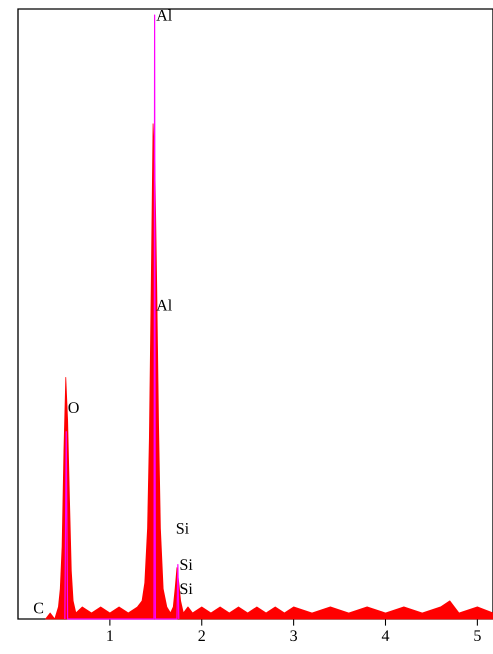 Image resolution: width=493 pixels, height=654 pixels. What do you see at coordinates (164, 15) in the screenshot?
I see `annotation: Al` at bounding box center [164, 15].